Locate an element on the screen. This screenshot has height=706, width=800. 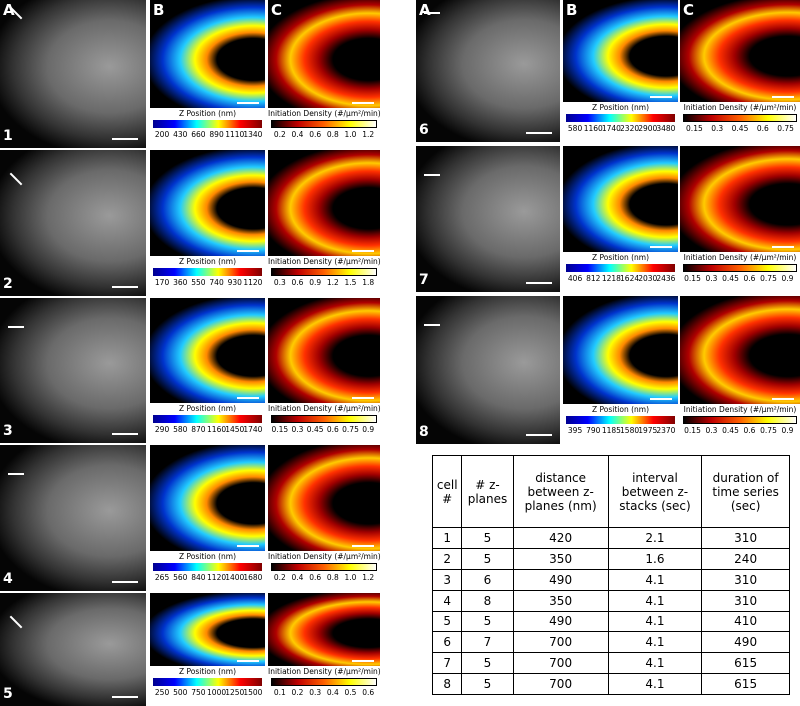
header-cell: # z-planes is located at coordinates (487, 491).